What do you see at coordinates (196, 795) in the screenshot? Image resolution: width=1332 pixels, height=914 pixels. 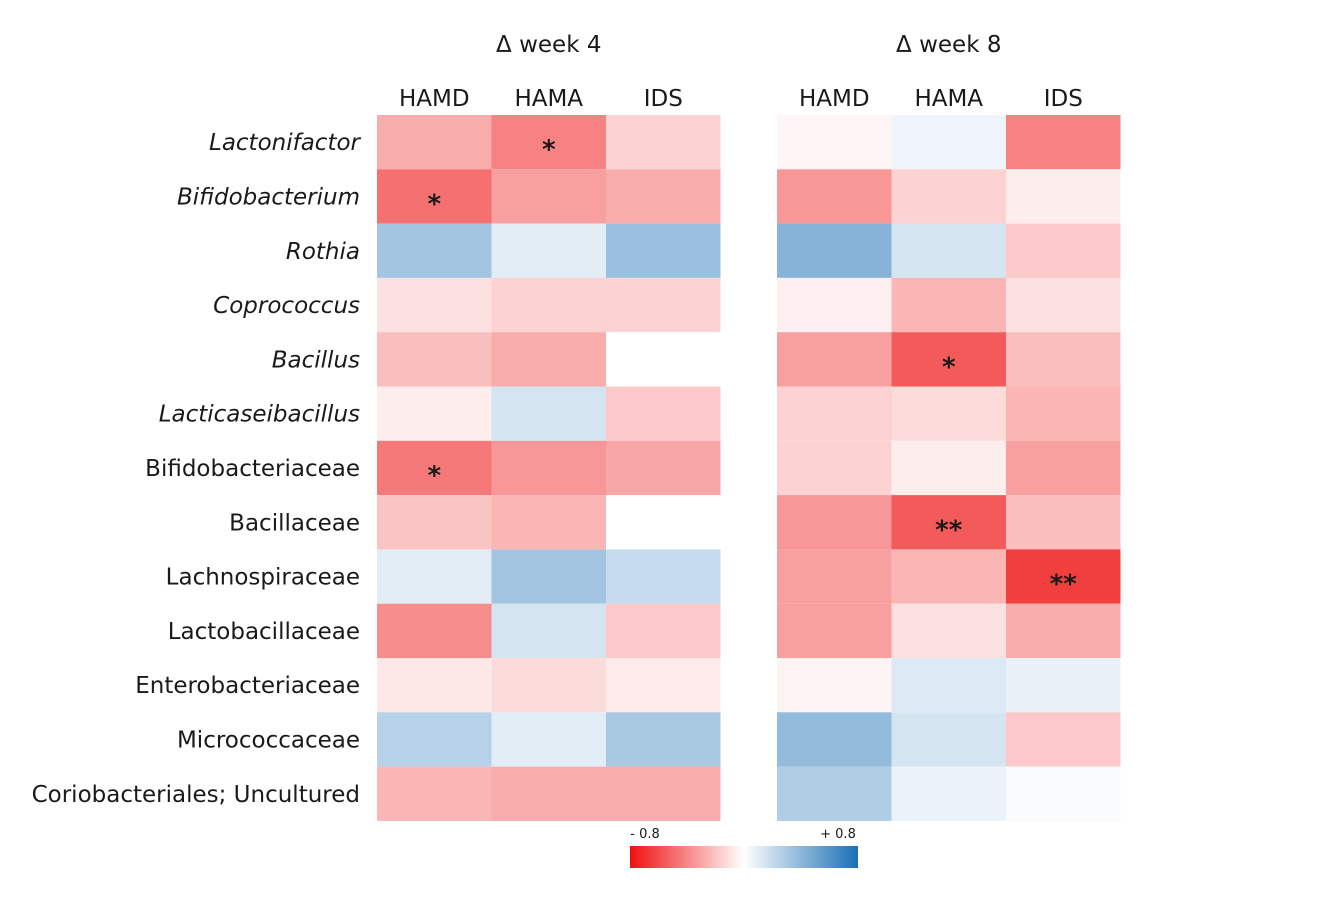 I see `row-label: Coriobacteriales; Uncultured` at bounding box center [196, 795].